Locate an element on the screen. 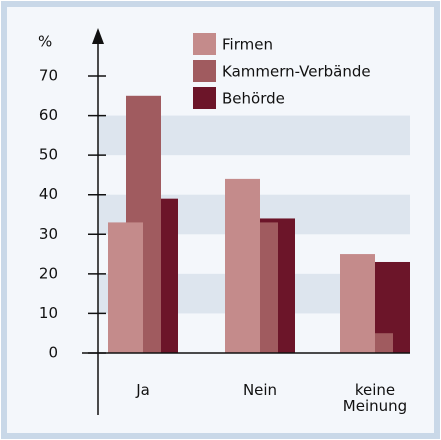 Image resolution: width=441 pixels, height=440 pixels. legend: Firmen Kammern-Verbände Behörde is located at coordinates (282, 71).